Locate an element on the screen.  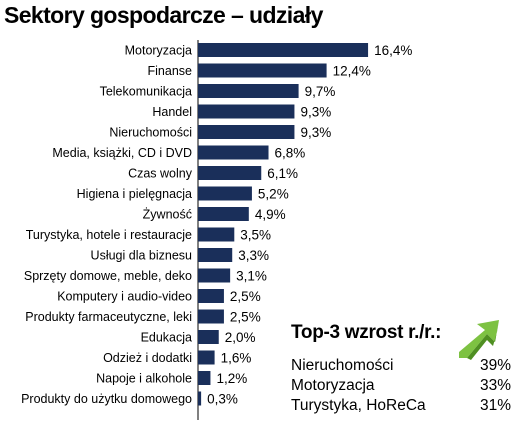
value-label: 4,9% is located at coordinates (270, 214).